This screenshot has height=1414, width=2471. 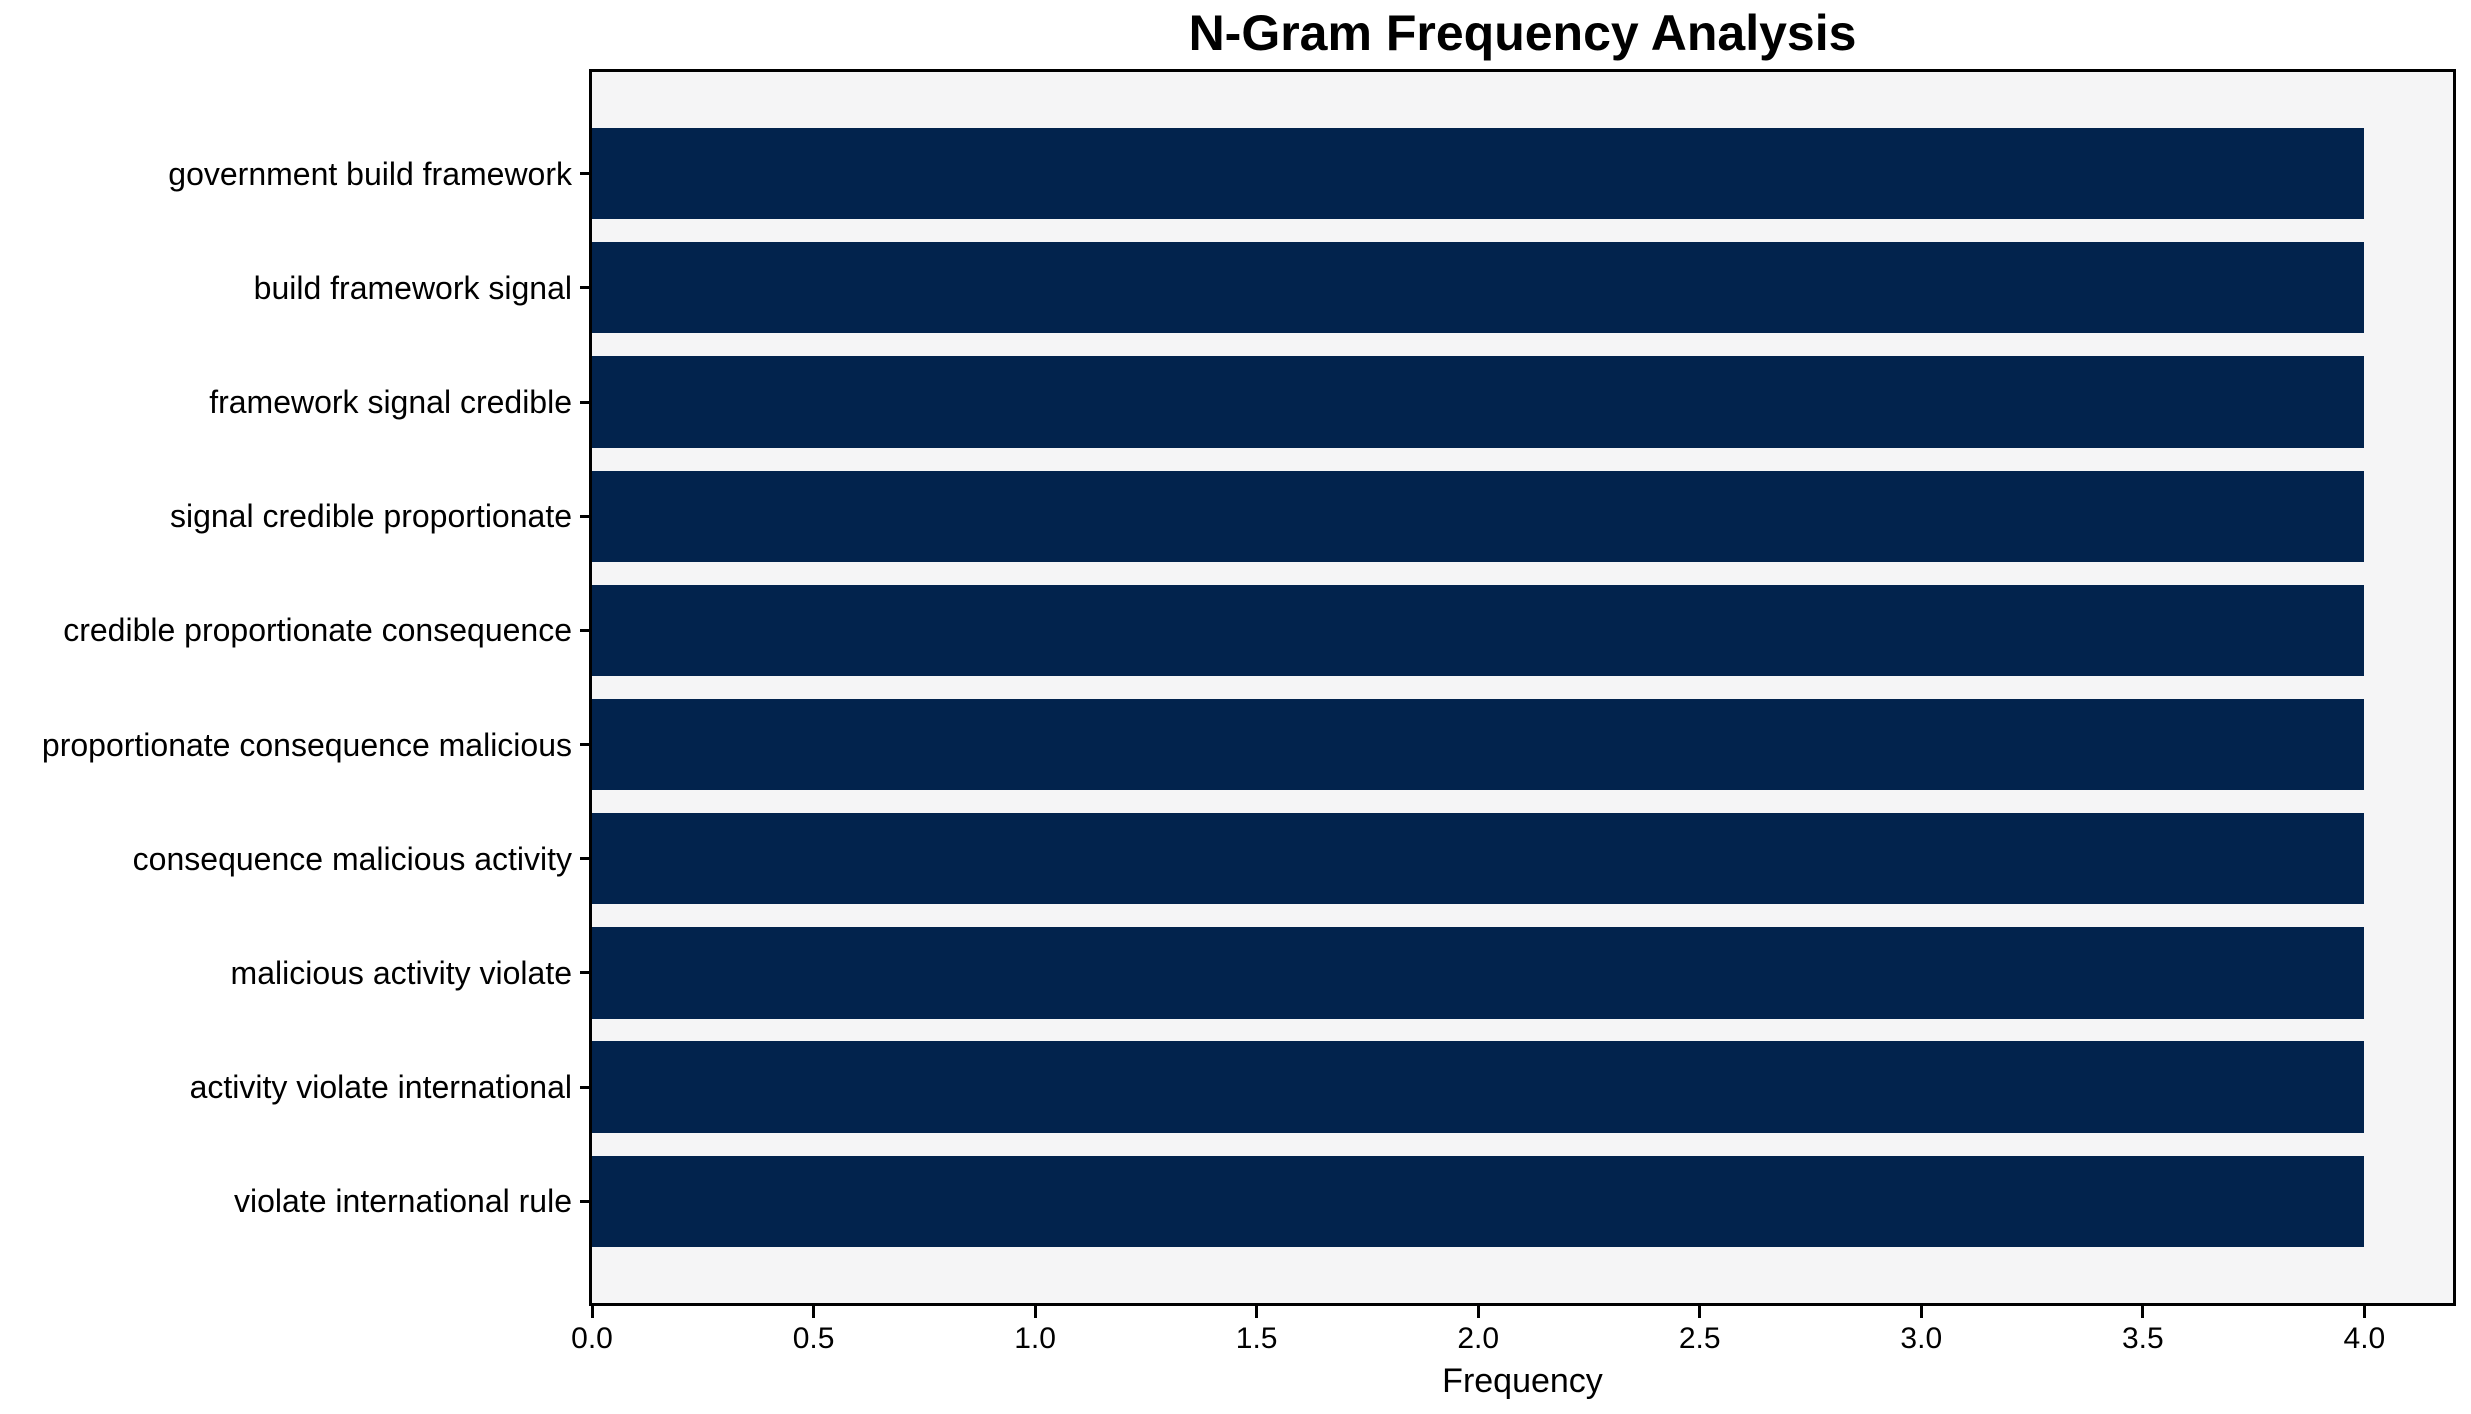 I want to click on x-tick-label: 2.5, so click(x=1699, y=1338).